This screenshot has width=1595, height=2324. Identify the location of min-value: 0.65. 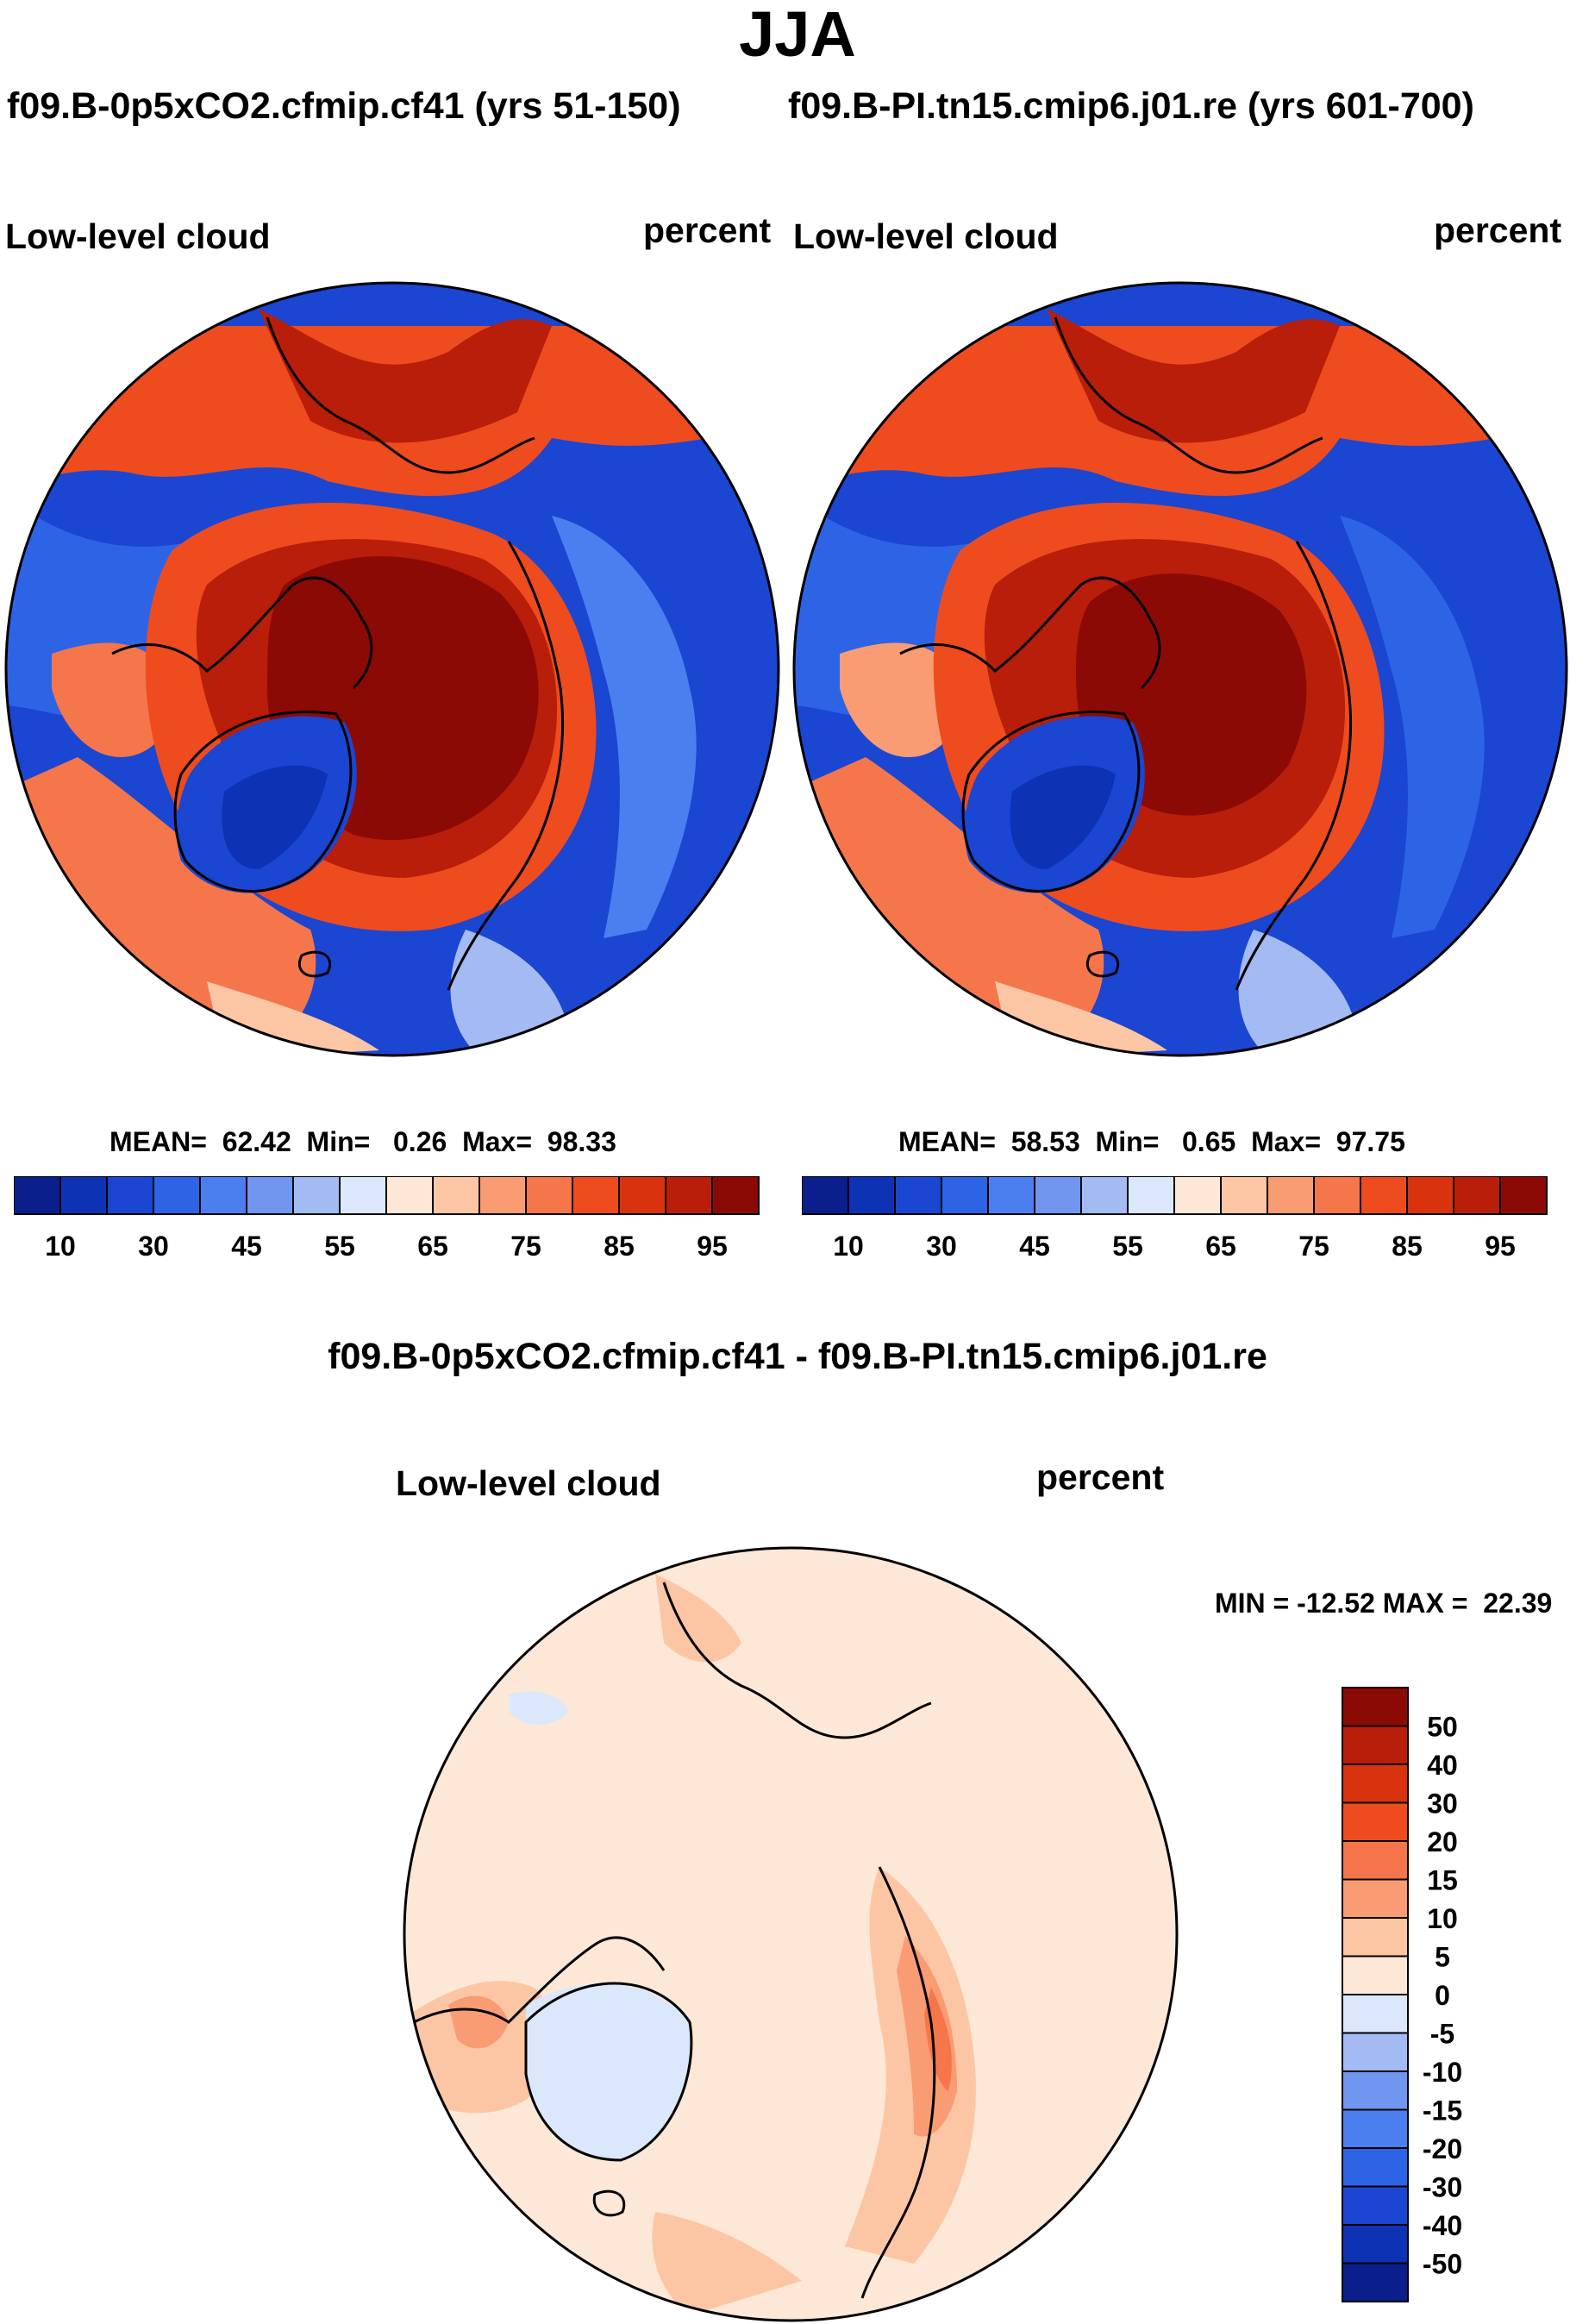
(1209, 1141).